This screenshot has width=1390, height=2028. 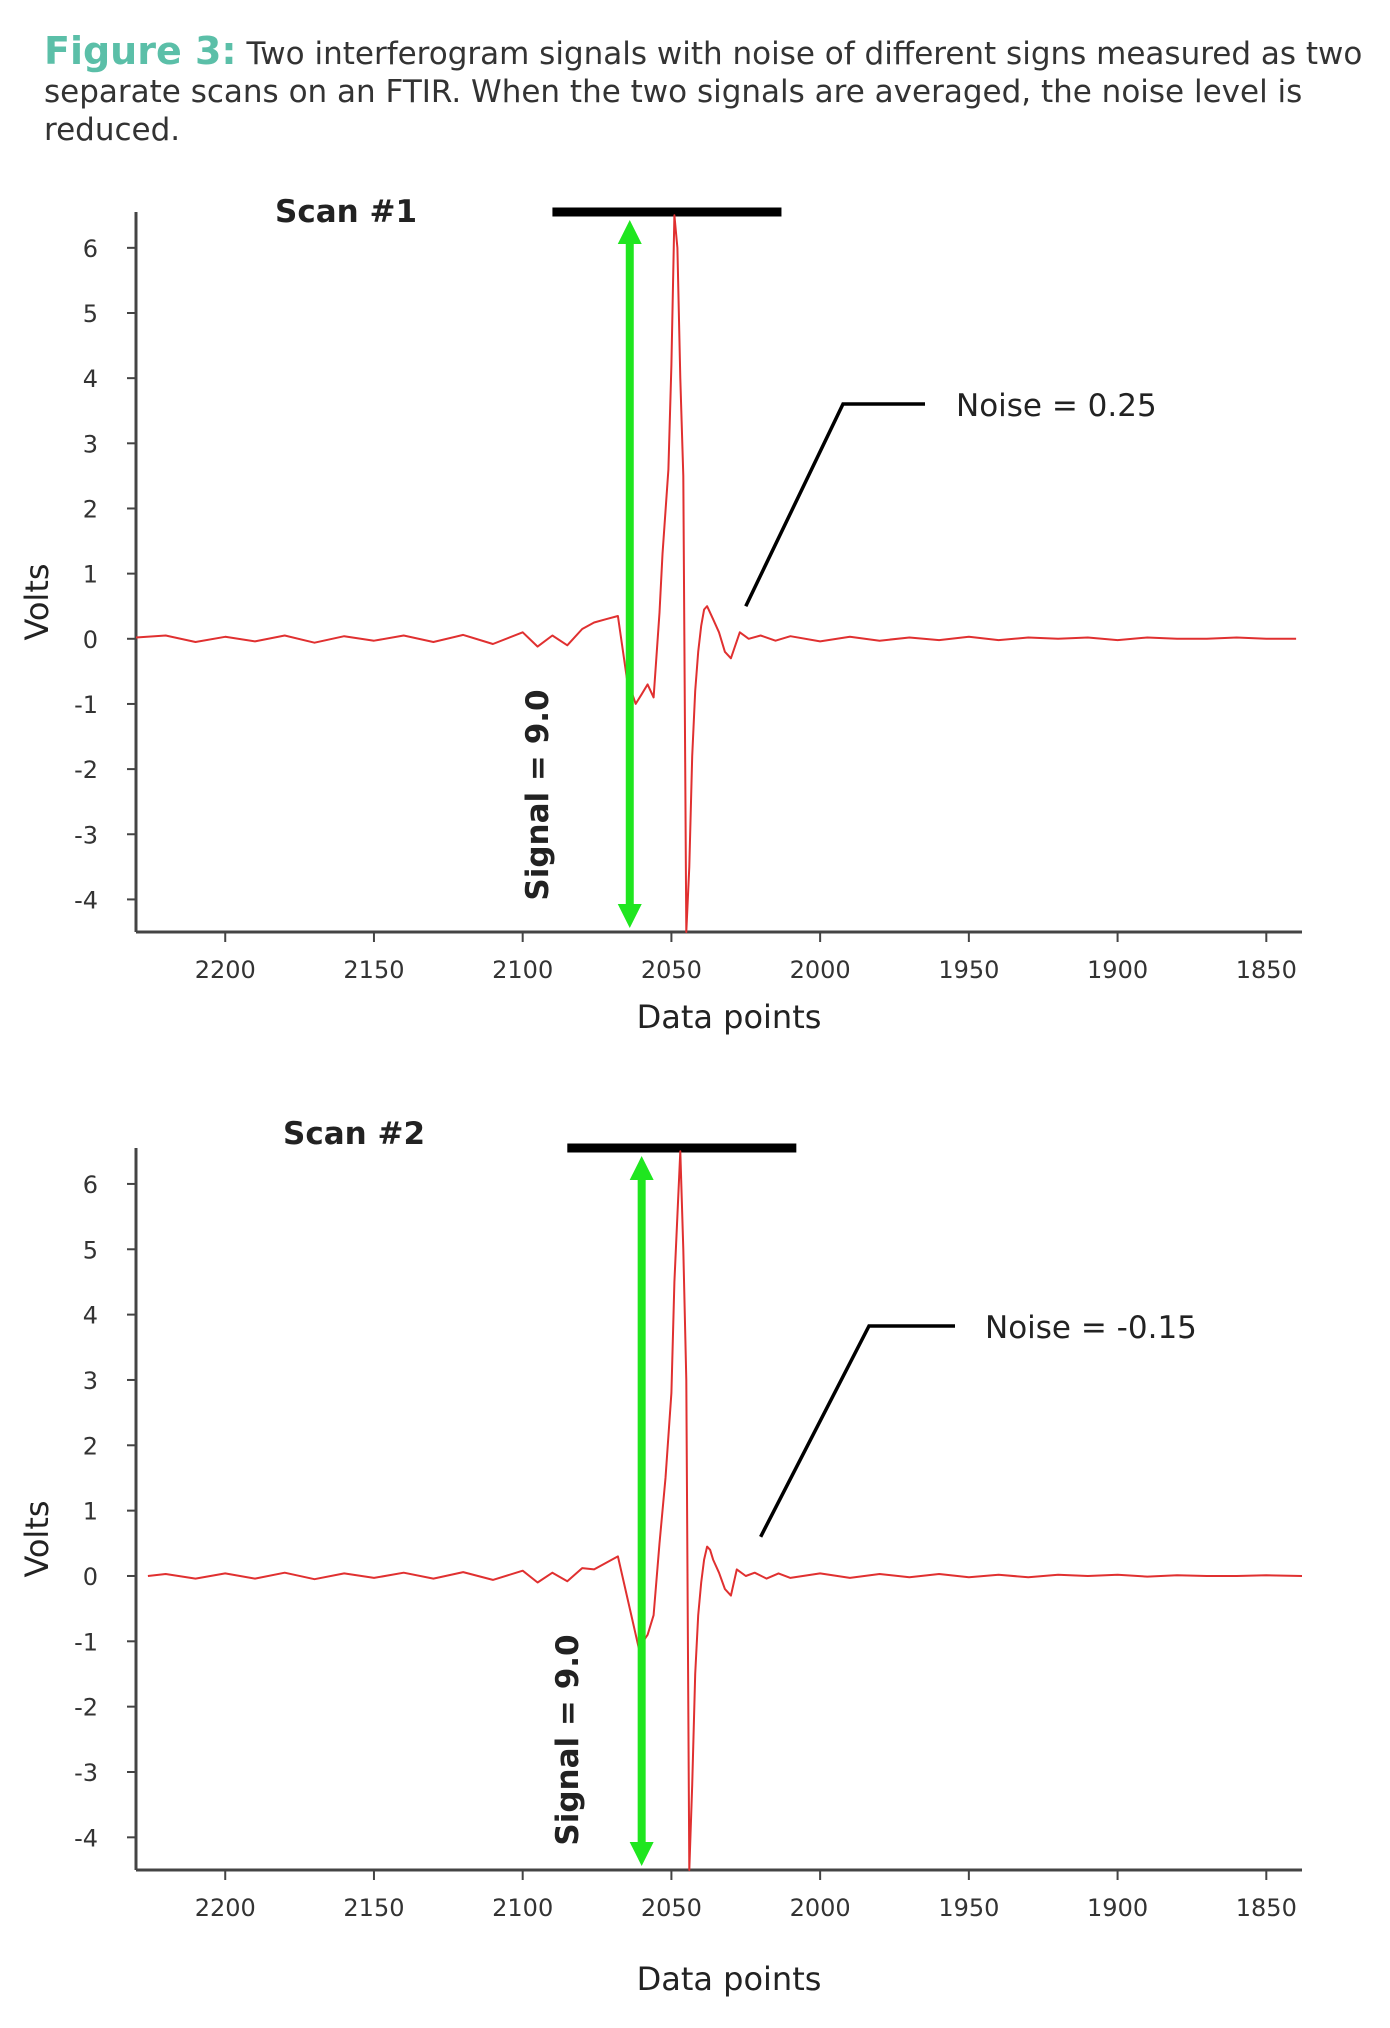 What do you see at coordinates (346, 212) in the screenshot?
I see `chart-title: Scan #1` at bounding box center [346, 212].